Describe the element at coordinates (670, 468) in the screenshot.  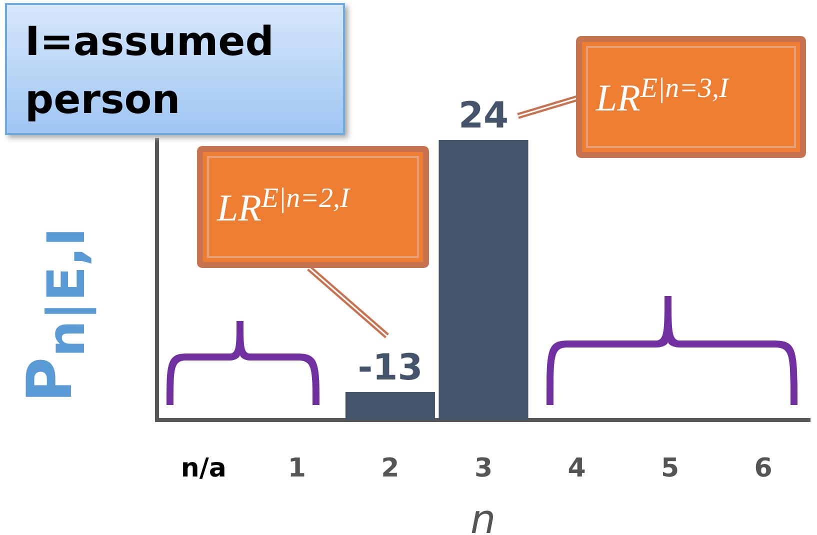
I see `x-tick-label: 5` at that location.